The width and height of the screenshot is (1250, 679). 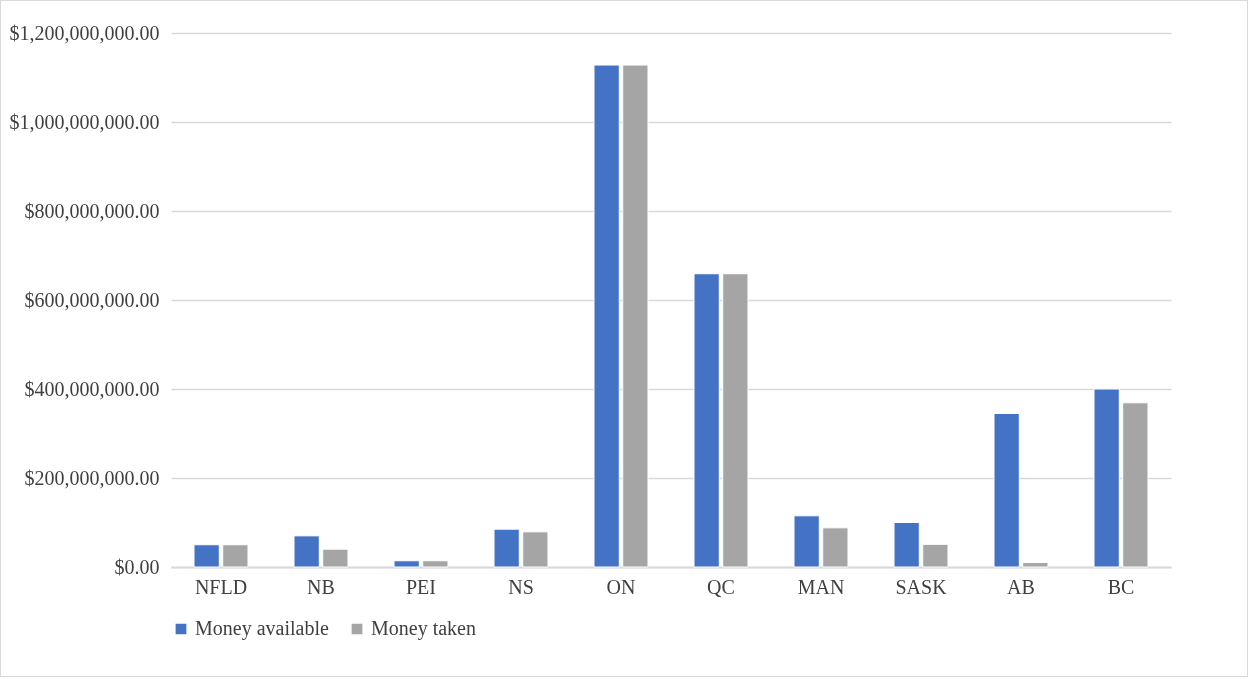 What do you see at coordinates (84, 121) in the screenshot?
I see `y-tick-label: $1,000,000,000.00` at bounding box center [84, 121].